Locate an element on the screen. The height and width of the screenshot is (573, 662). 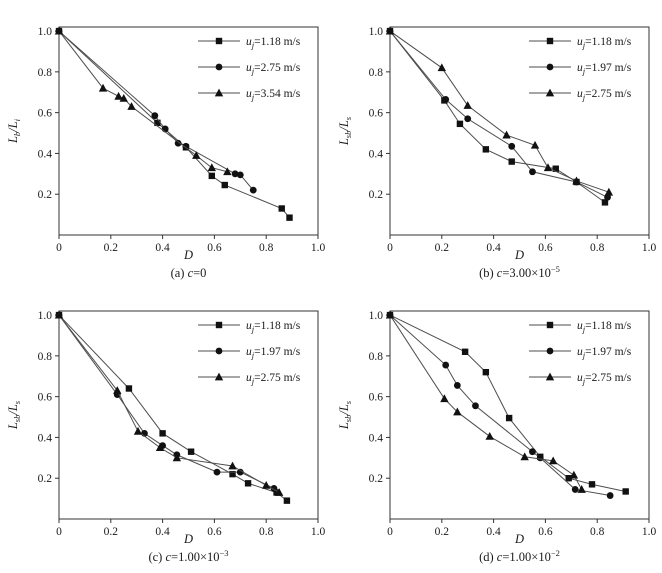
x-axis-label: D is located at coordinates (188, 255).